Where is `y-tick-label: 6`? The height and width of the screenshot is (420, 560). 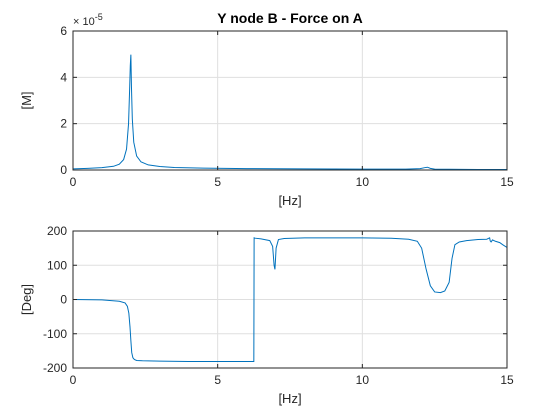 y-tick-label: 6 is located at coordinates (63, 31).